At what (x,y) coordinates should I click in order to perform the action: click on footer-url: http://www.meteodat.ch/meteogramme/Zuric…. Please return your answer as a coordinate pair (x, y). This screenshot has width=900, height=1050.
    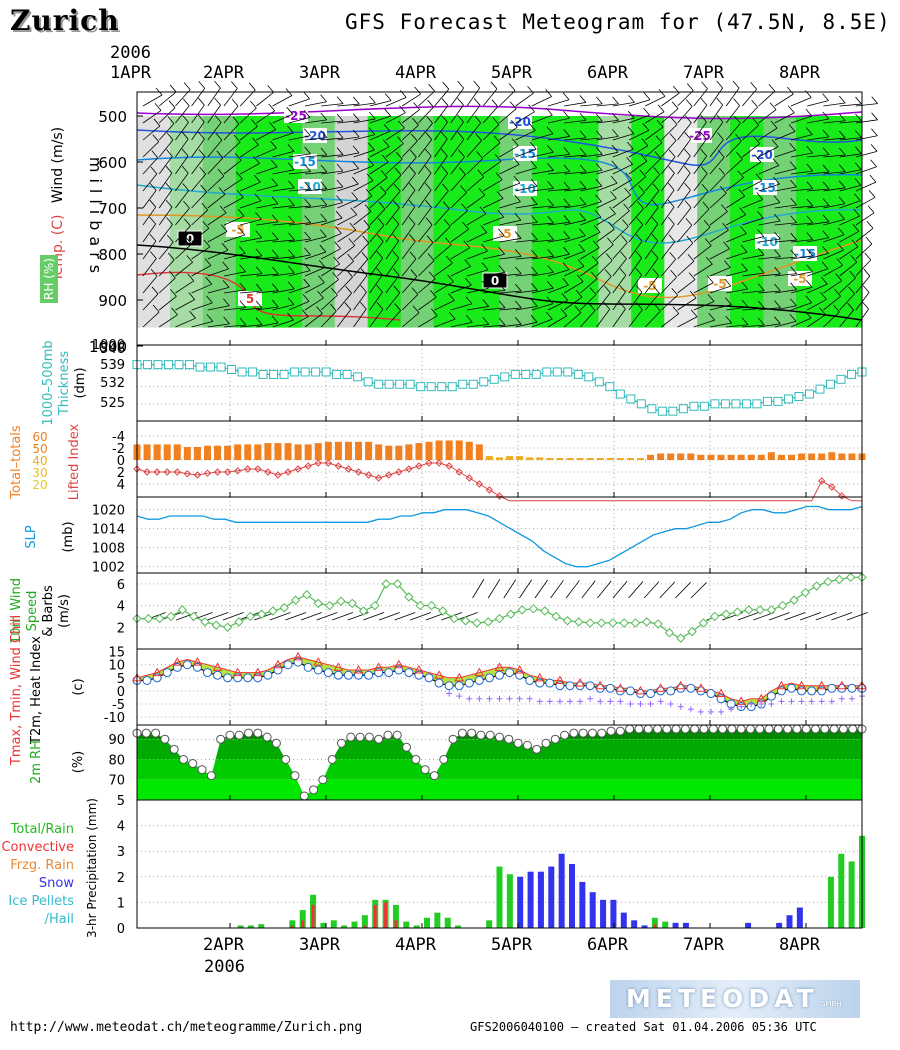
    Looking at the image, I should click on (186, 1027).